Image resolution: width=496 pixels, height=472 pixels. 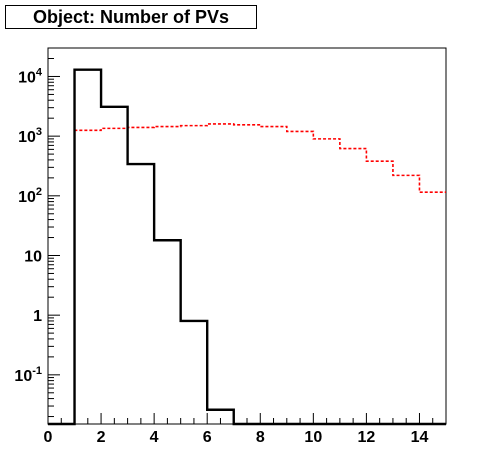 I want to click on y-tick-label: 10², so click(x=30, y=196).